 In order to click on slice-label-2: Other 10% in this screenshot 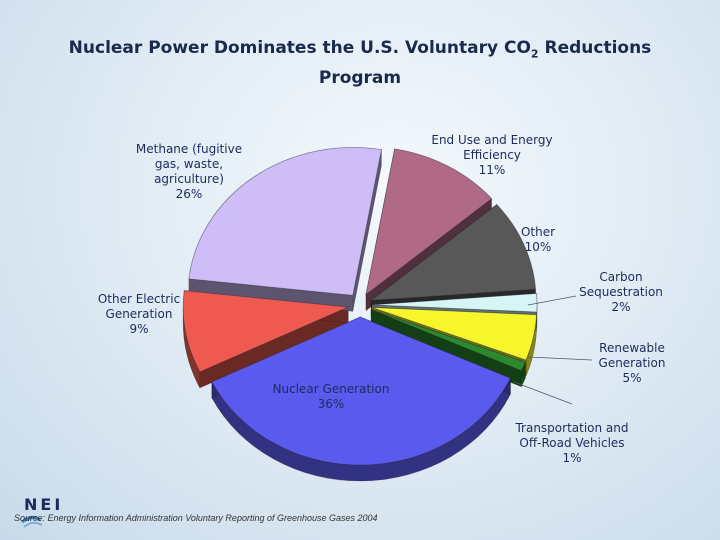, I will do `click(538, 239)`.